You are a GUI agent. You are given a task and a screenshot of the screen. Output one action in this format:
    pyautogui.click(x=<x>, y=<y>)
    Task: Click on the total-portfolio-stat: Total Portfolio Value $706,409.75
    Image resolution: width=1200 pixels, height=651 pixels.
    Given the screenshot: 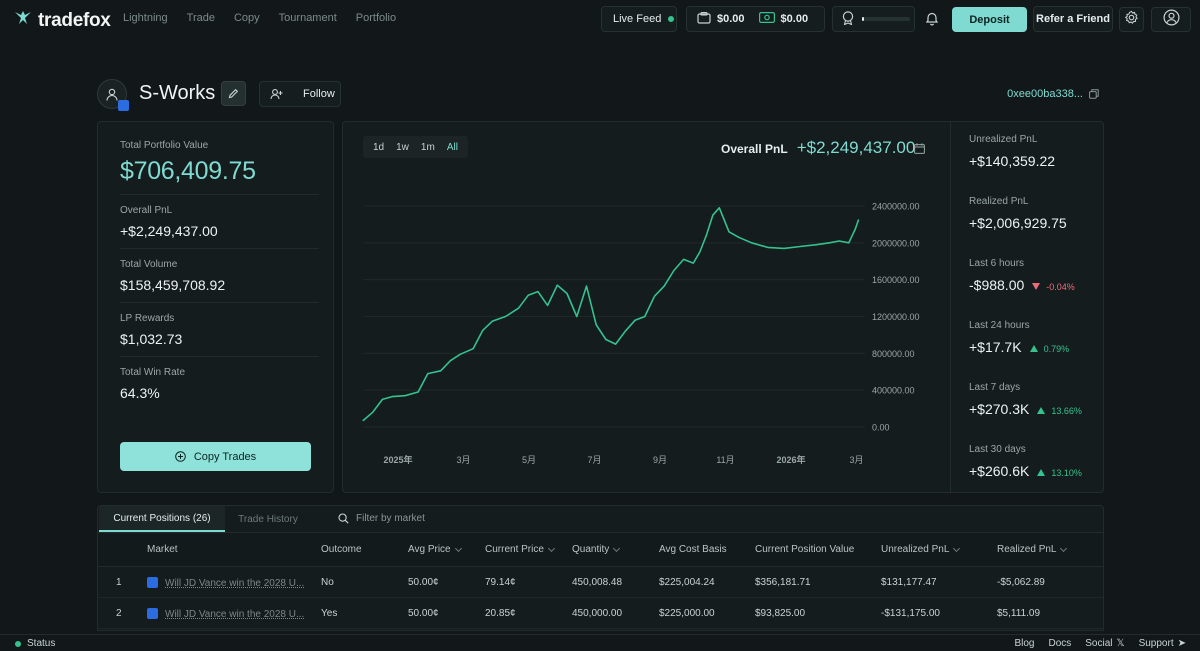 What is the action you would take?
    pyautogui.click(x=219, y=163)
    